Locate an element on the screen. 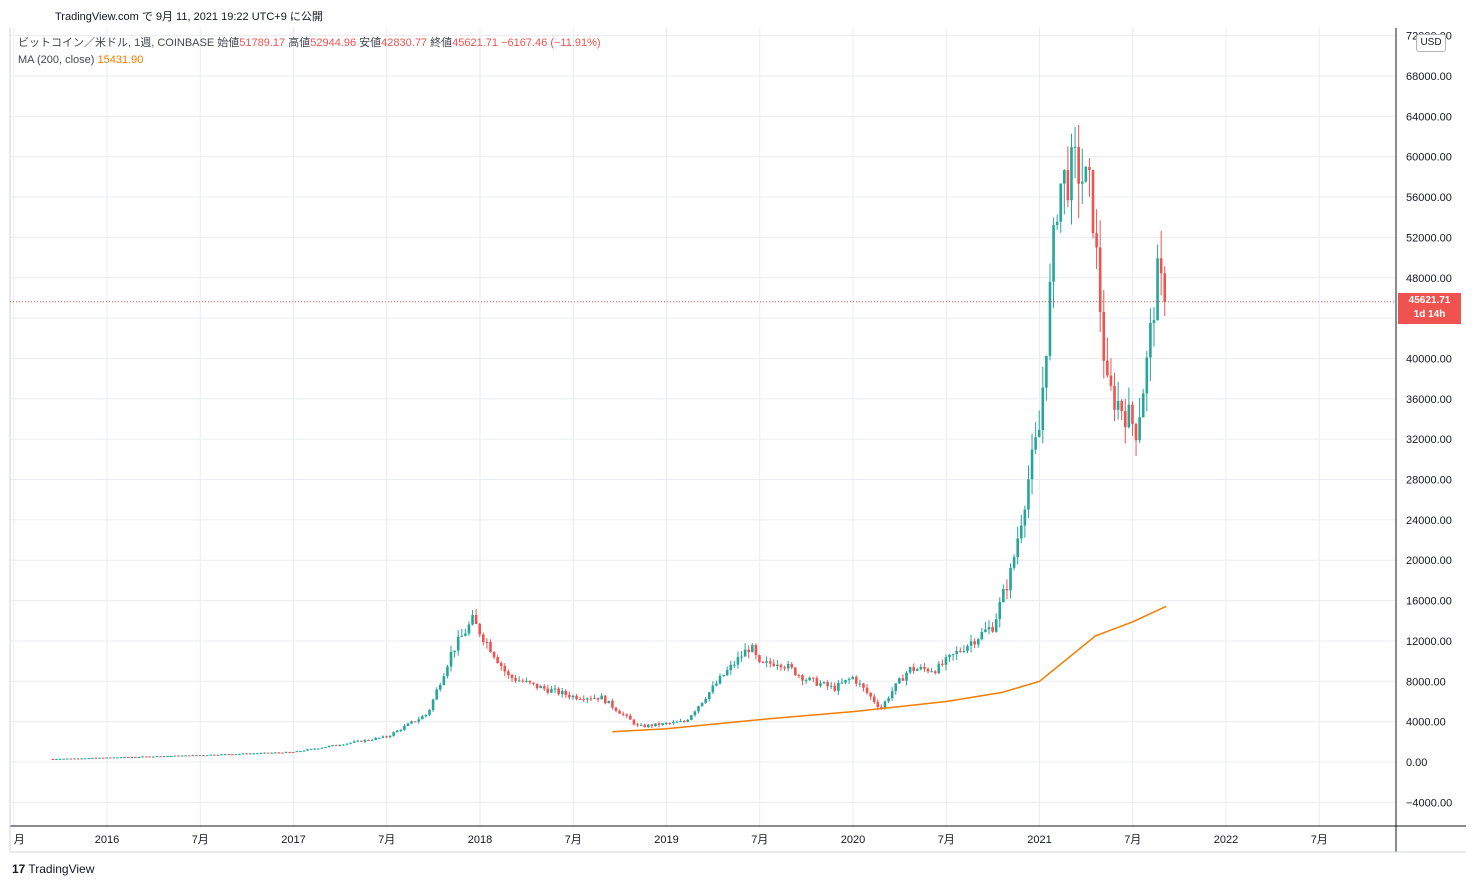 The height and width of the screenshot is (888, 1476). price-axis-label: 52000.00 is located at coordinates (1429, 238).